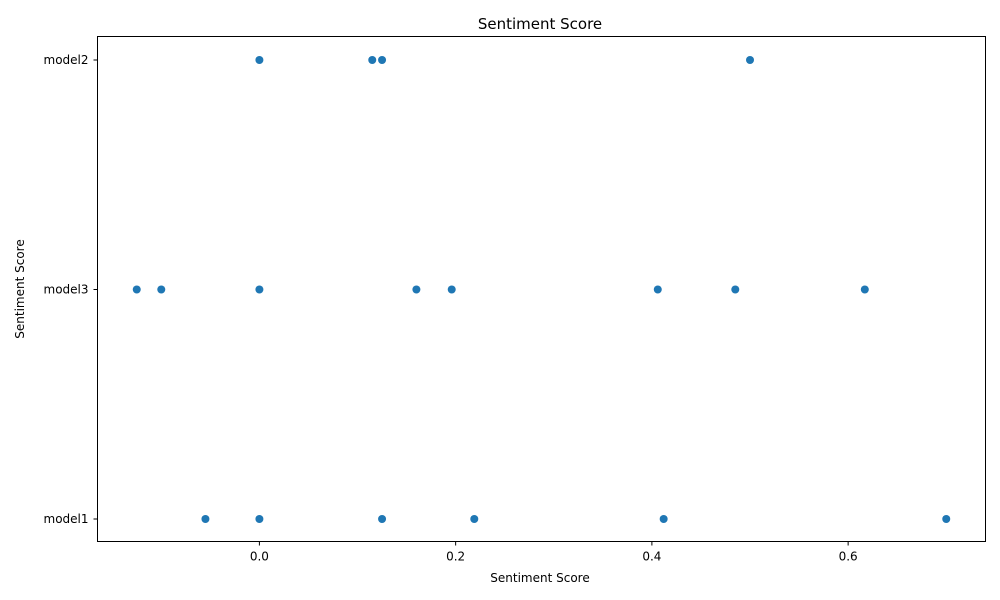 The width and height of the screenshot is (1000, 600). I want to click on x-axis-label: Sentiment Score, so click(539, 578).